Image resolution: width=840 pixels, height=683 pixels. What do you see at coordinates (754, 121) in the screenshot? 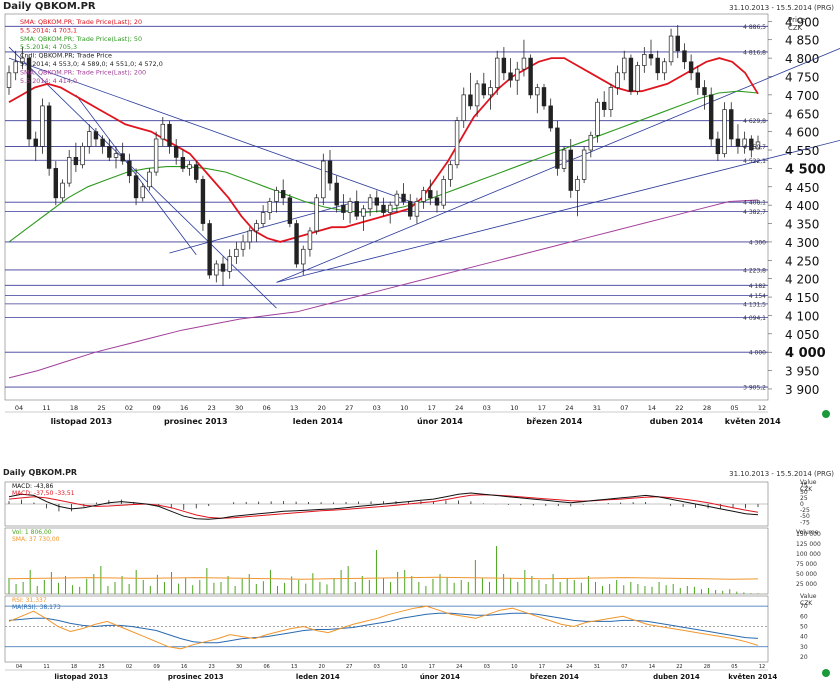
I see `support-resistance-label: 4 629,8` at bounding box center [754, 121].